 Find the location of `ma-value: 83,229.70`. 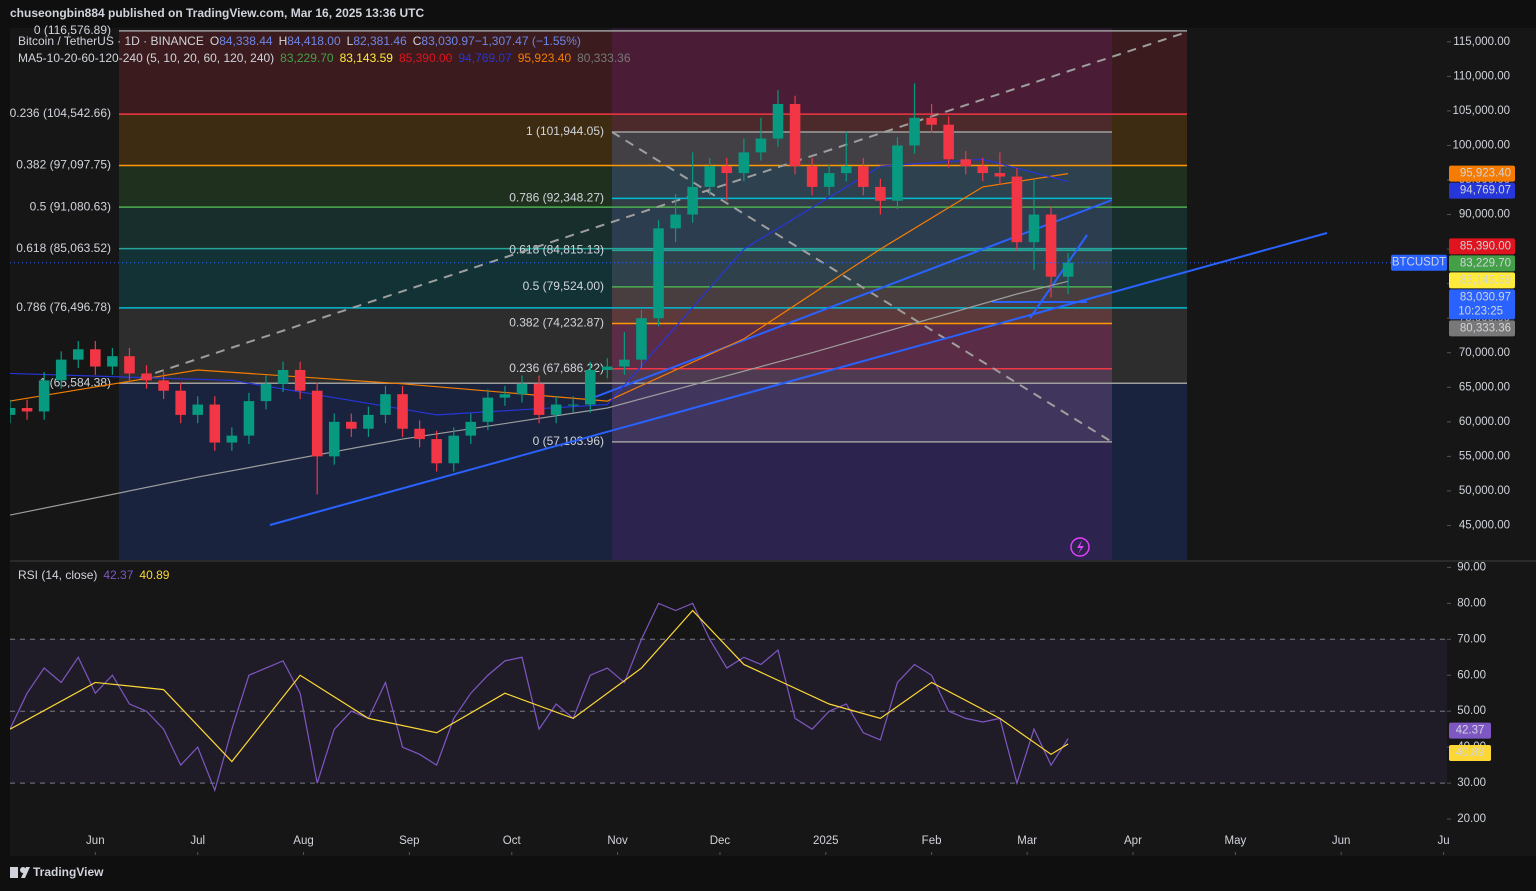

ma-value: 83,229.70 is located at coordinates (307, 58).